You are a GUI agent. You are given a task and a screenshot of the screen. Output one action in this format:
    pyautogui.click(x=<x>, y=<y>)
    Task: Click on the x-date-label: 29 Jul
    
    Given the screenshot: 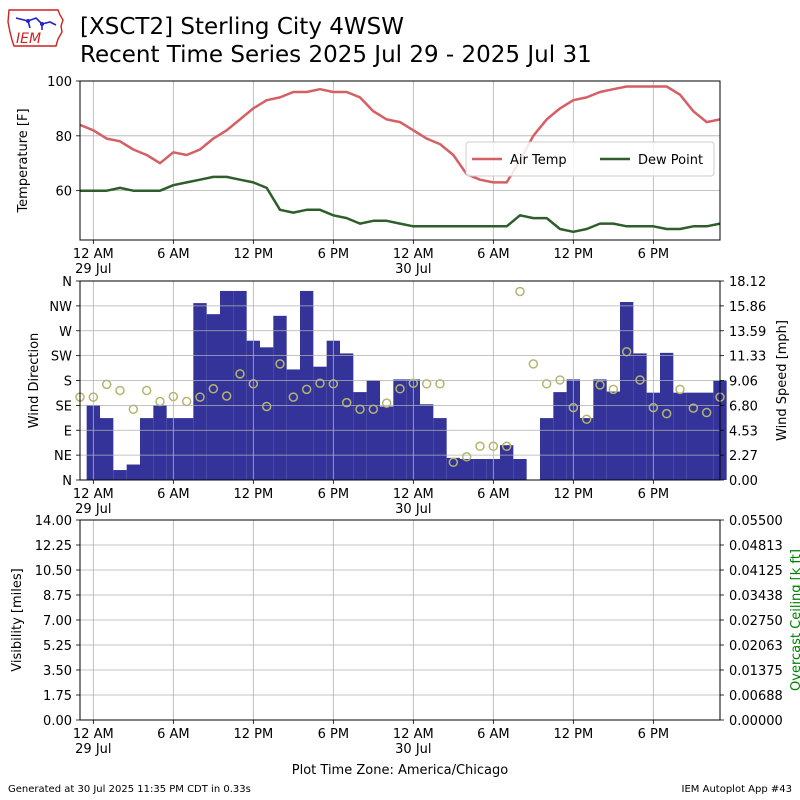 What is the action you would take?
    pyautogui.click(x=93, y=509)
    